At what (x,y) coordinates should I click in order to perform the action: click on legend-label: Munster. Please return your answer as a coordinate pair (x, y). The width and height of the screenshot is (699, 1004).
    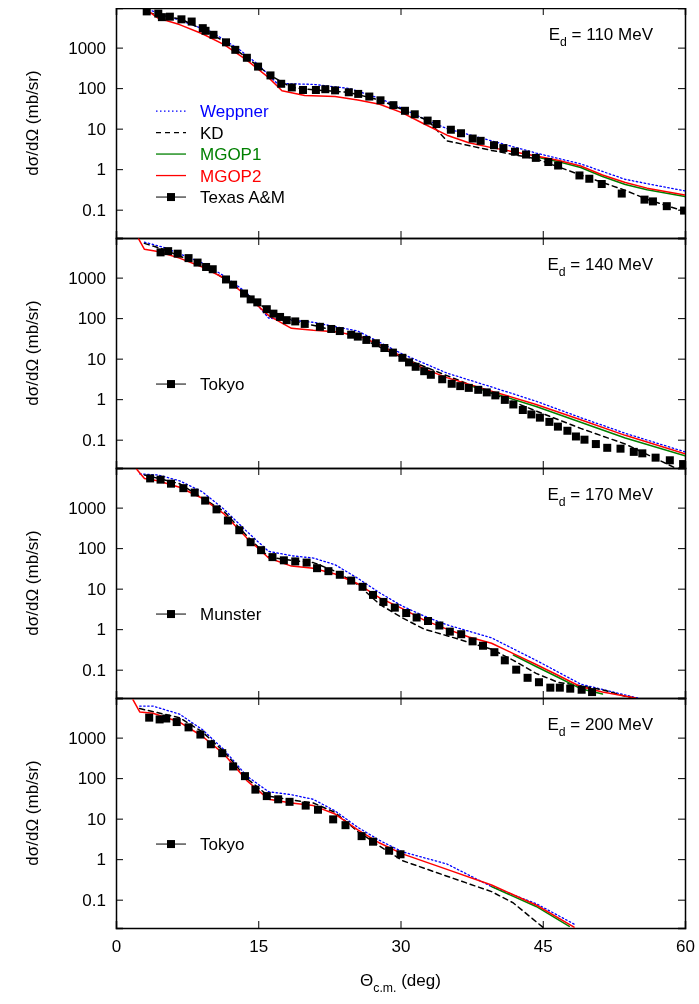
    Looking at the image, I should click on (231, 615).